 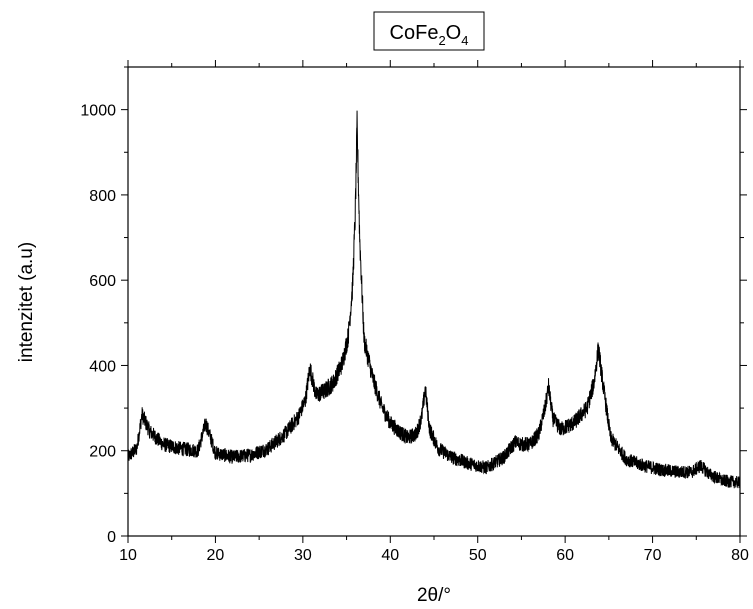 What do you see at coordinates (102, 196) in the screenshot?
I see `y-tick-label: 800` at bounding box center [102, 196].